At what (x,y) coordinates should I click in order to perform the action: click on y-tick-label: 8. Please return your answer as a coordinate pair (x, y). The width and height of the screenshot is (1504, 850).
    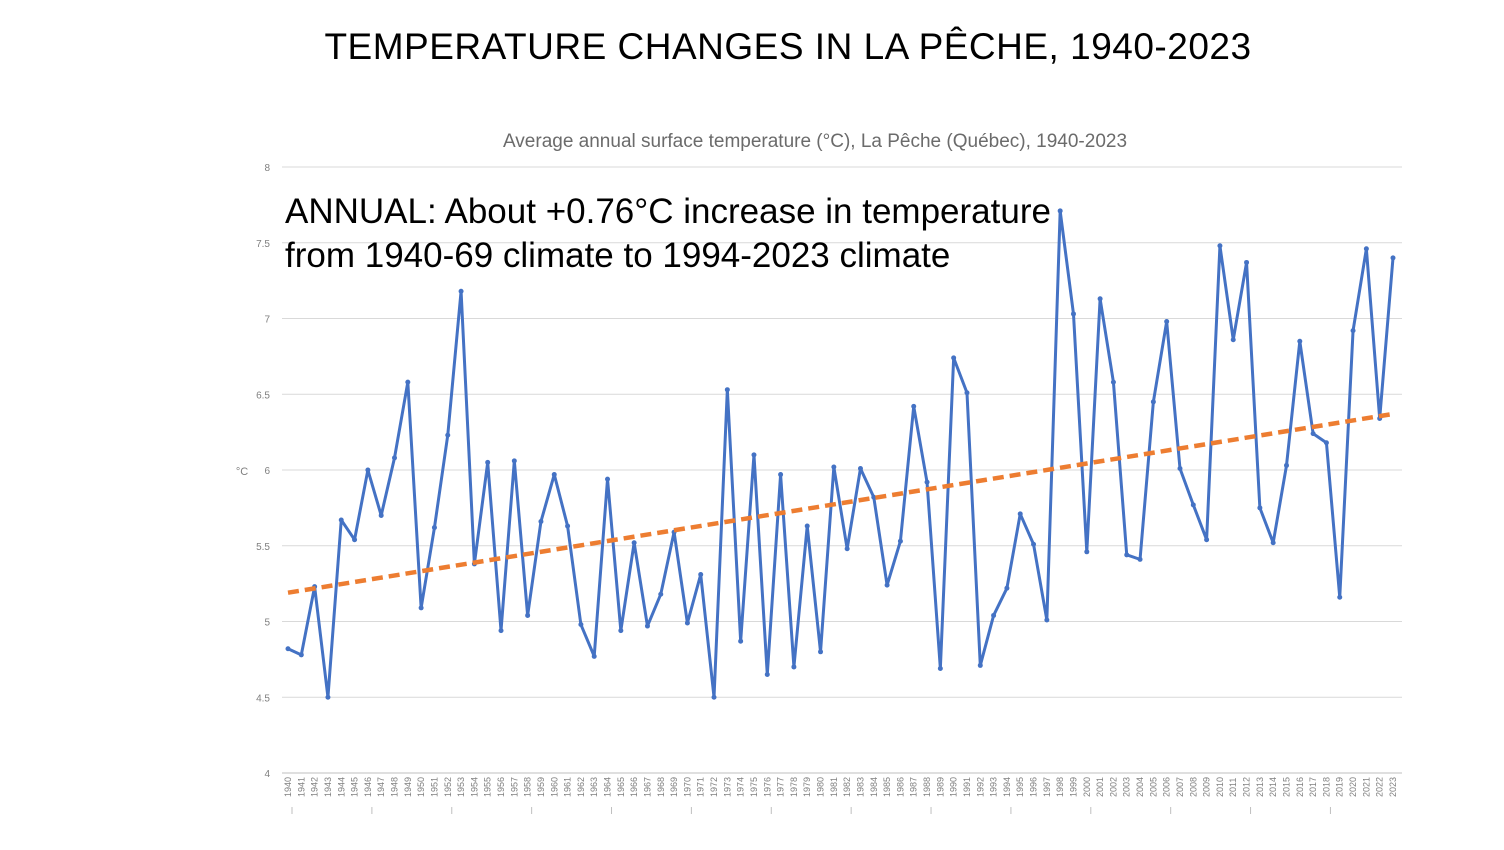
    Looking at the image, I should click on (267, 168).